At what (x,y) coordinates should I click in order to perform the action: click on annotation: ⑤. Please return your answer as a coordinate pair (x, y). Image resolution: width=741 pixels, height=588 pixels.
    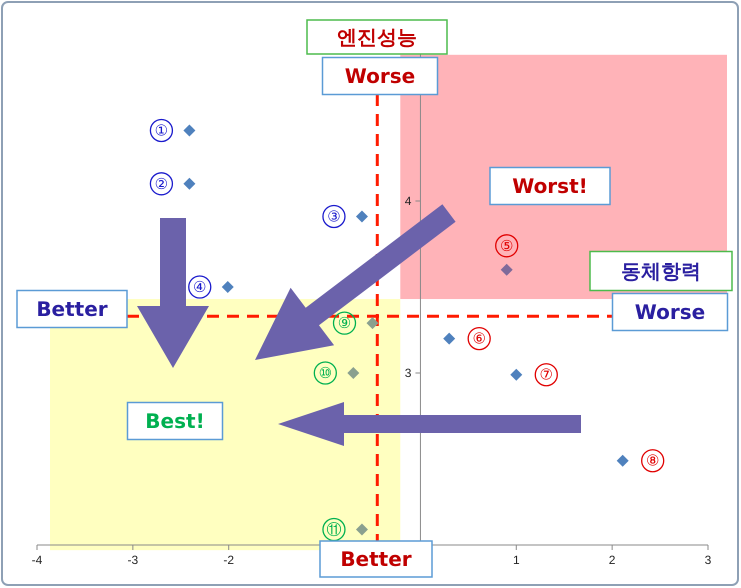
    Looking at the image, I should click on (507, 245).